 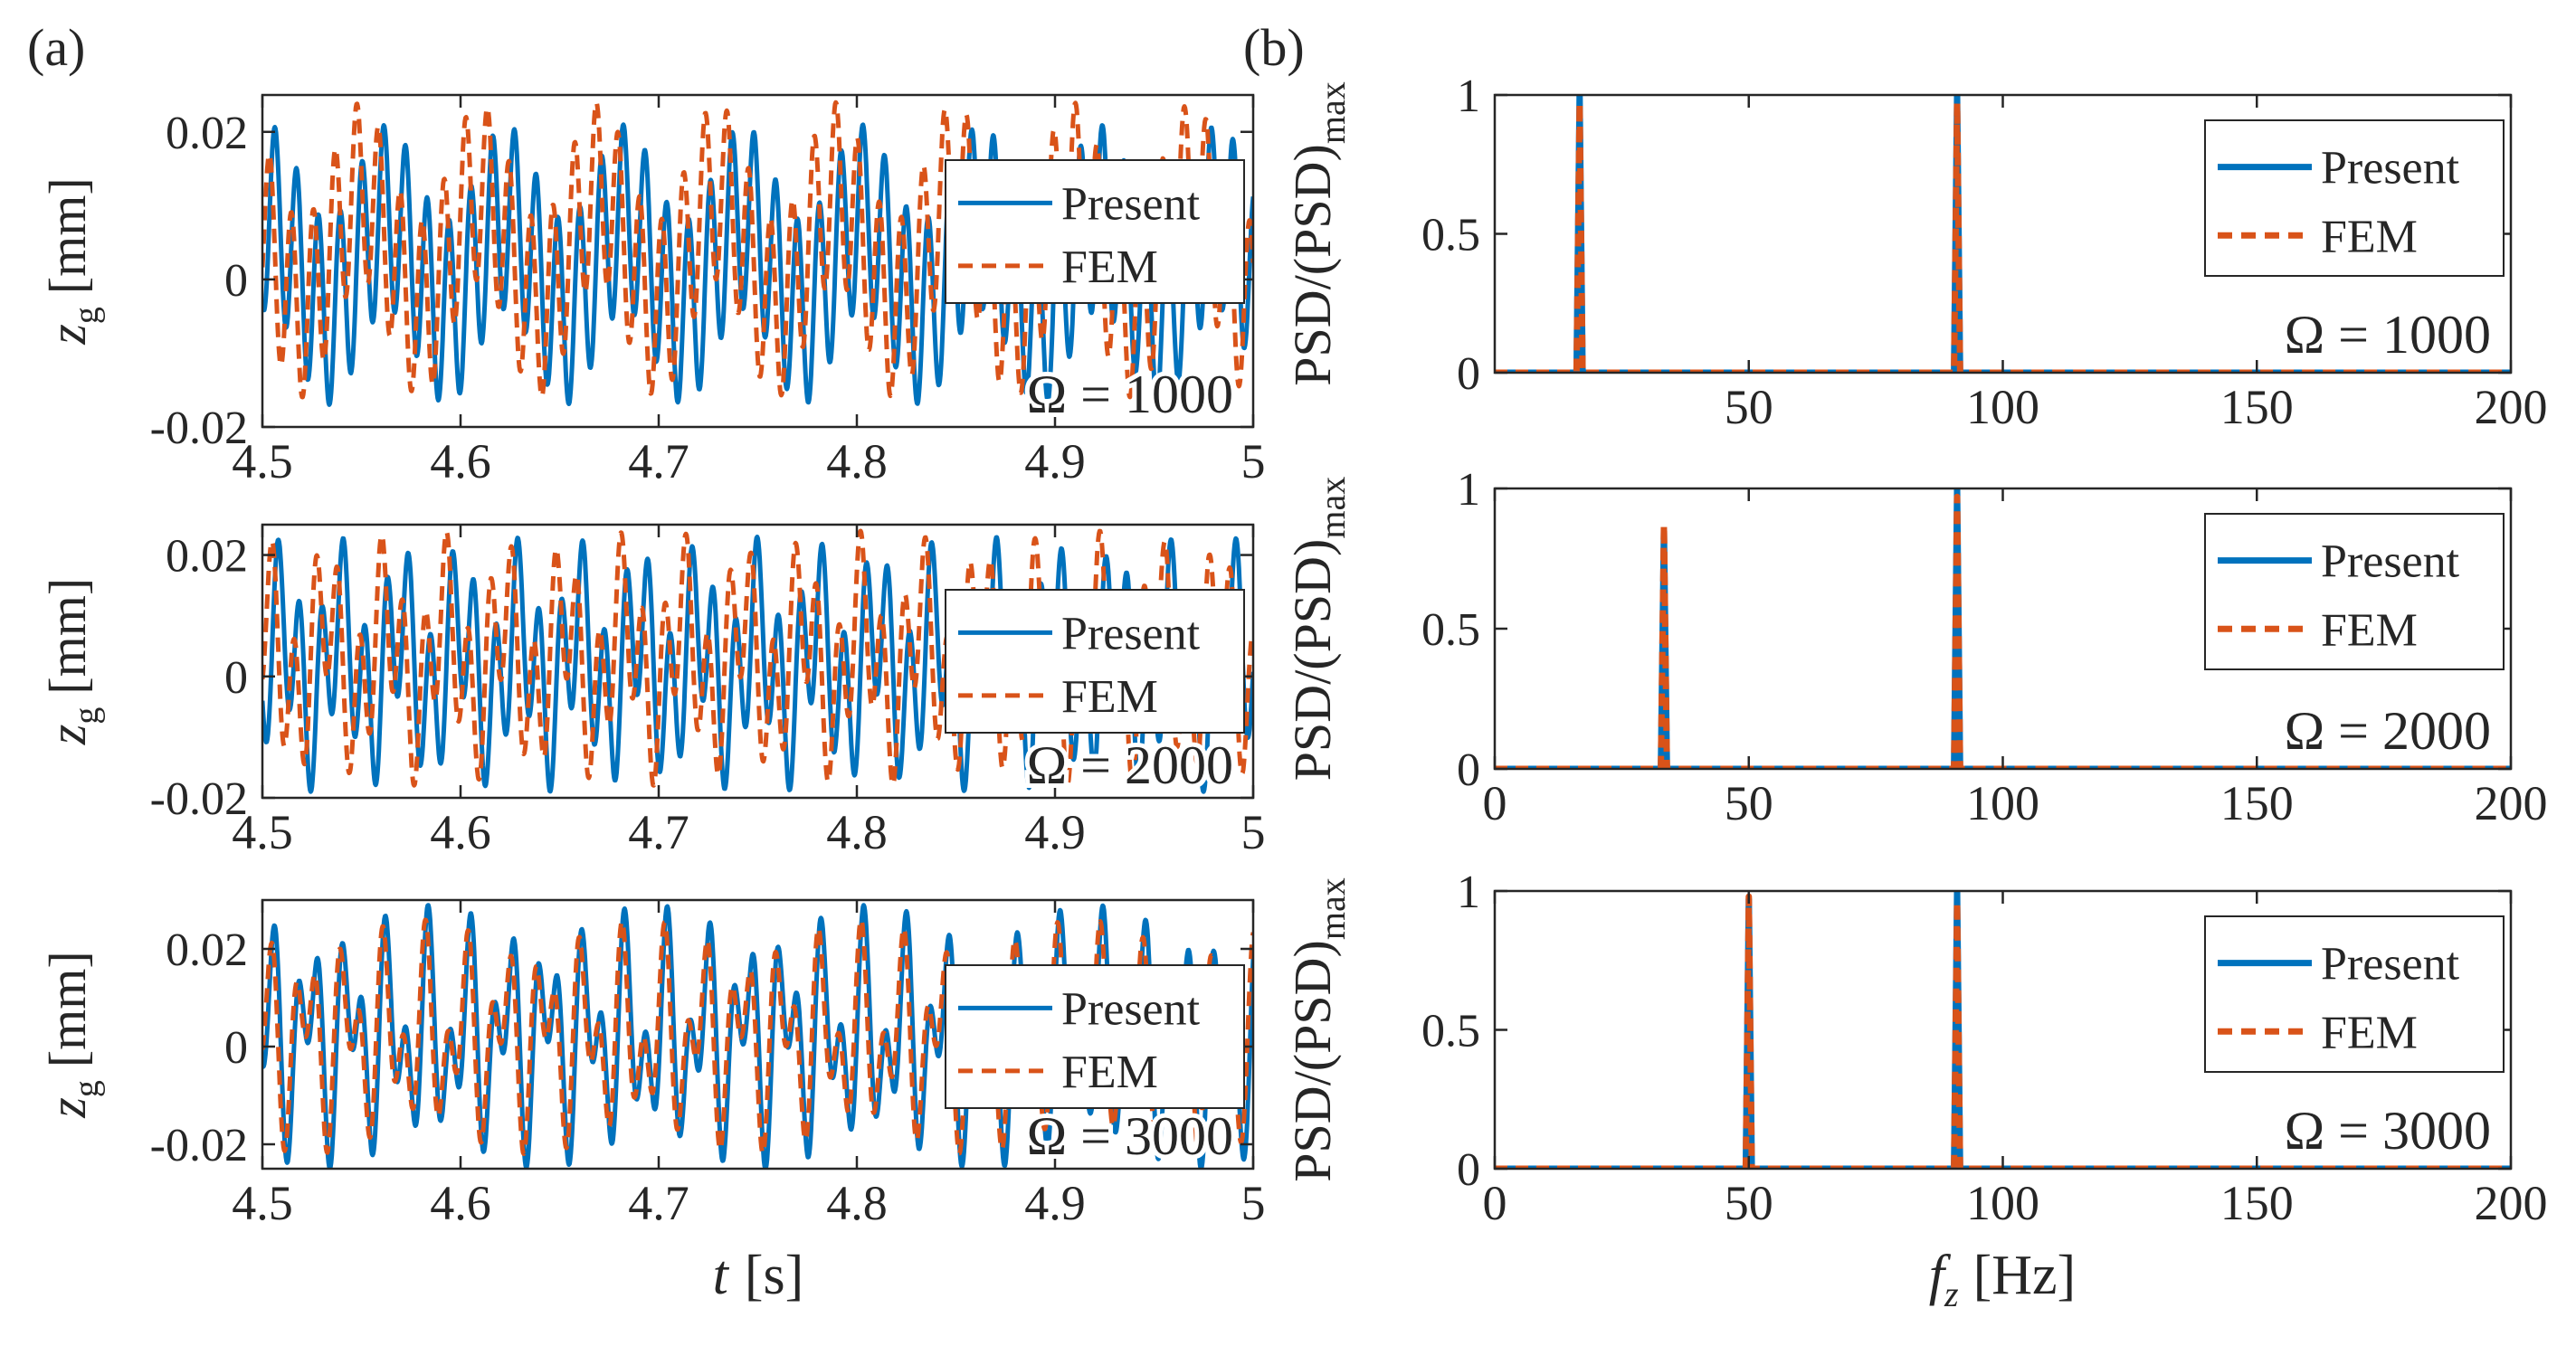 I want to click on x-label-unit: [s], so click(x=774, y=1275).